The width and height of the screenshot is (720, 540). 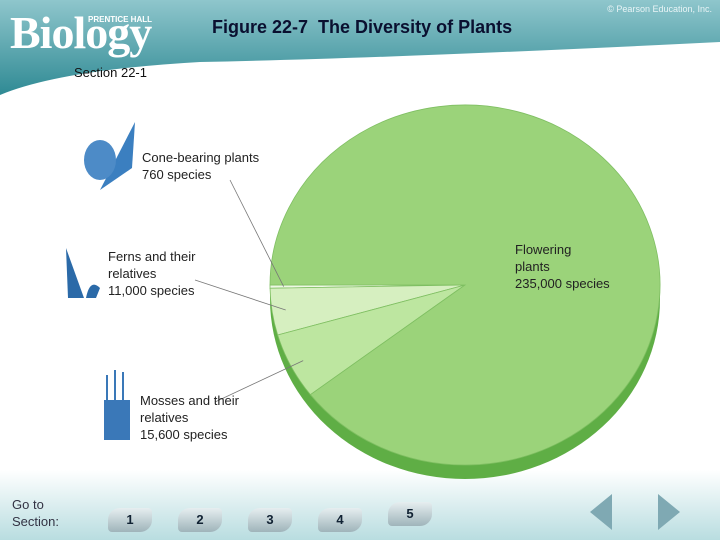 What do you see at coordinates (152, 265) in the screenshot?
I see `category-label: Ferns and their relatives` at bounding box center [152, 265].